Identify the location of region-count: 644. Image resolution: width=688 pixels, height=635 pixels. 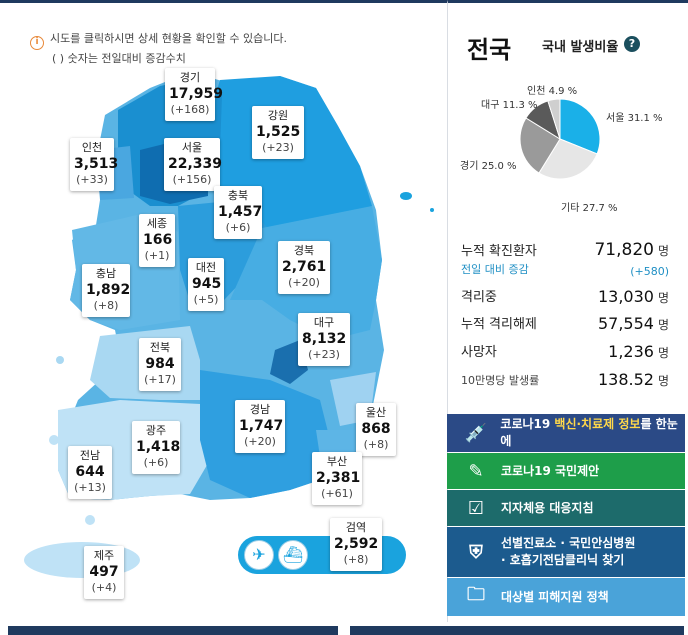
(90, 472).